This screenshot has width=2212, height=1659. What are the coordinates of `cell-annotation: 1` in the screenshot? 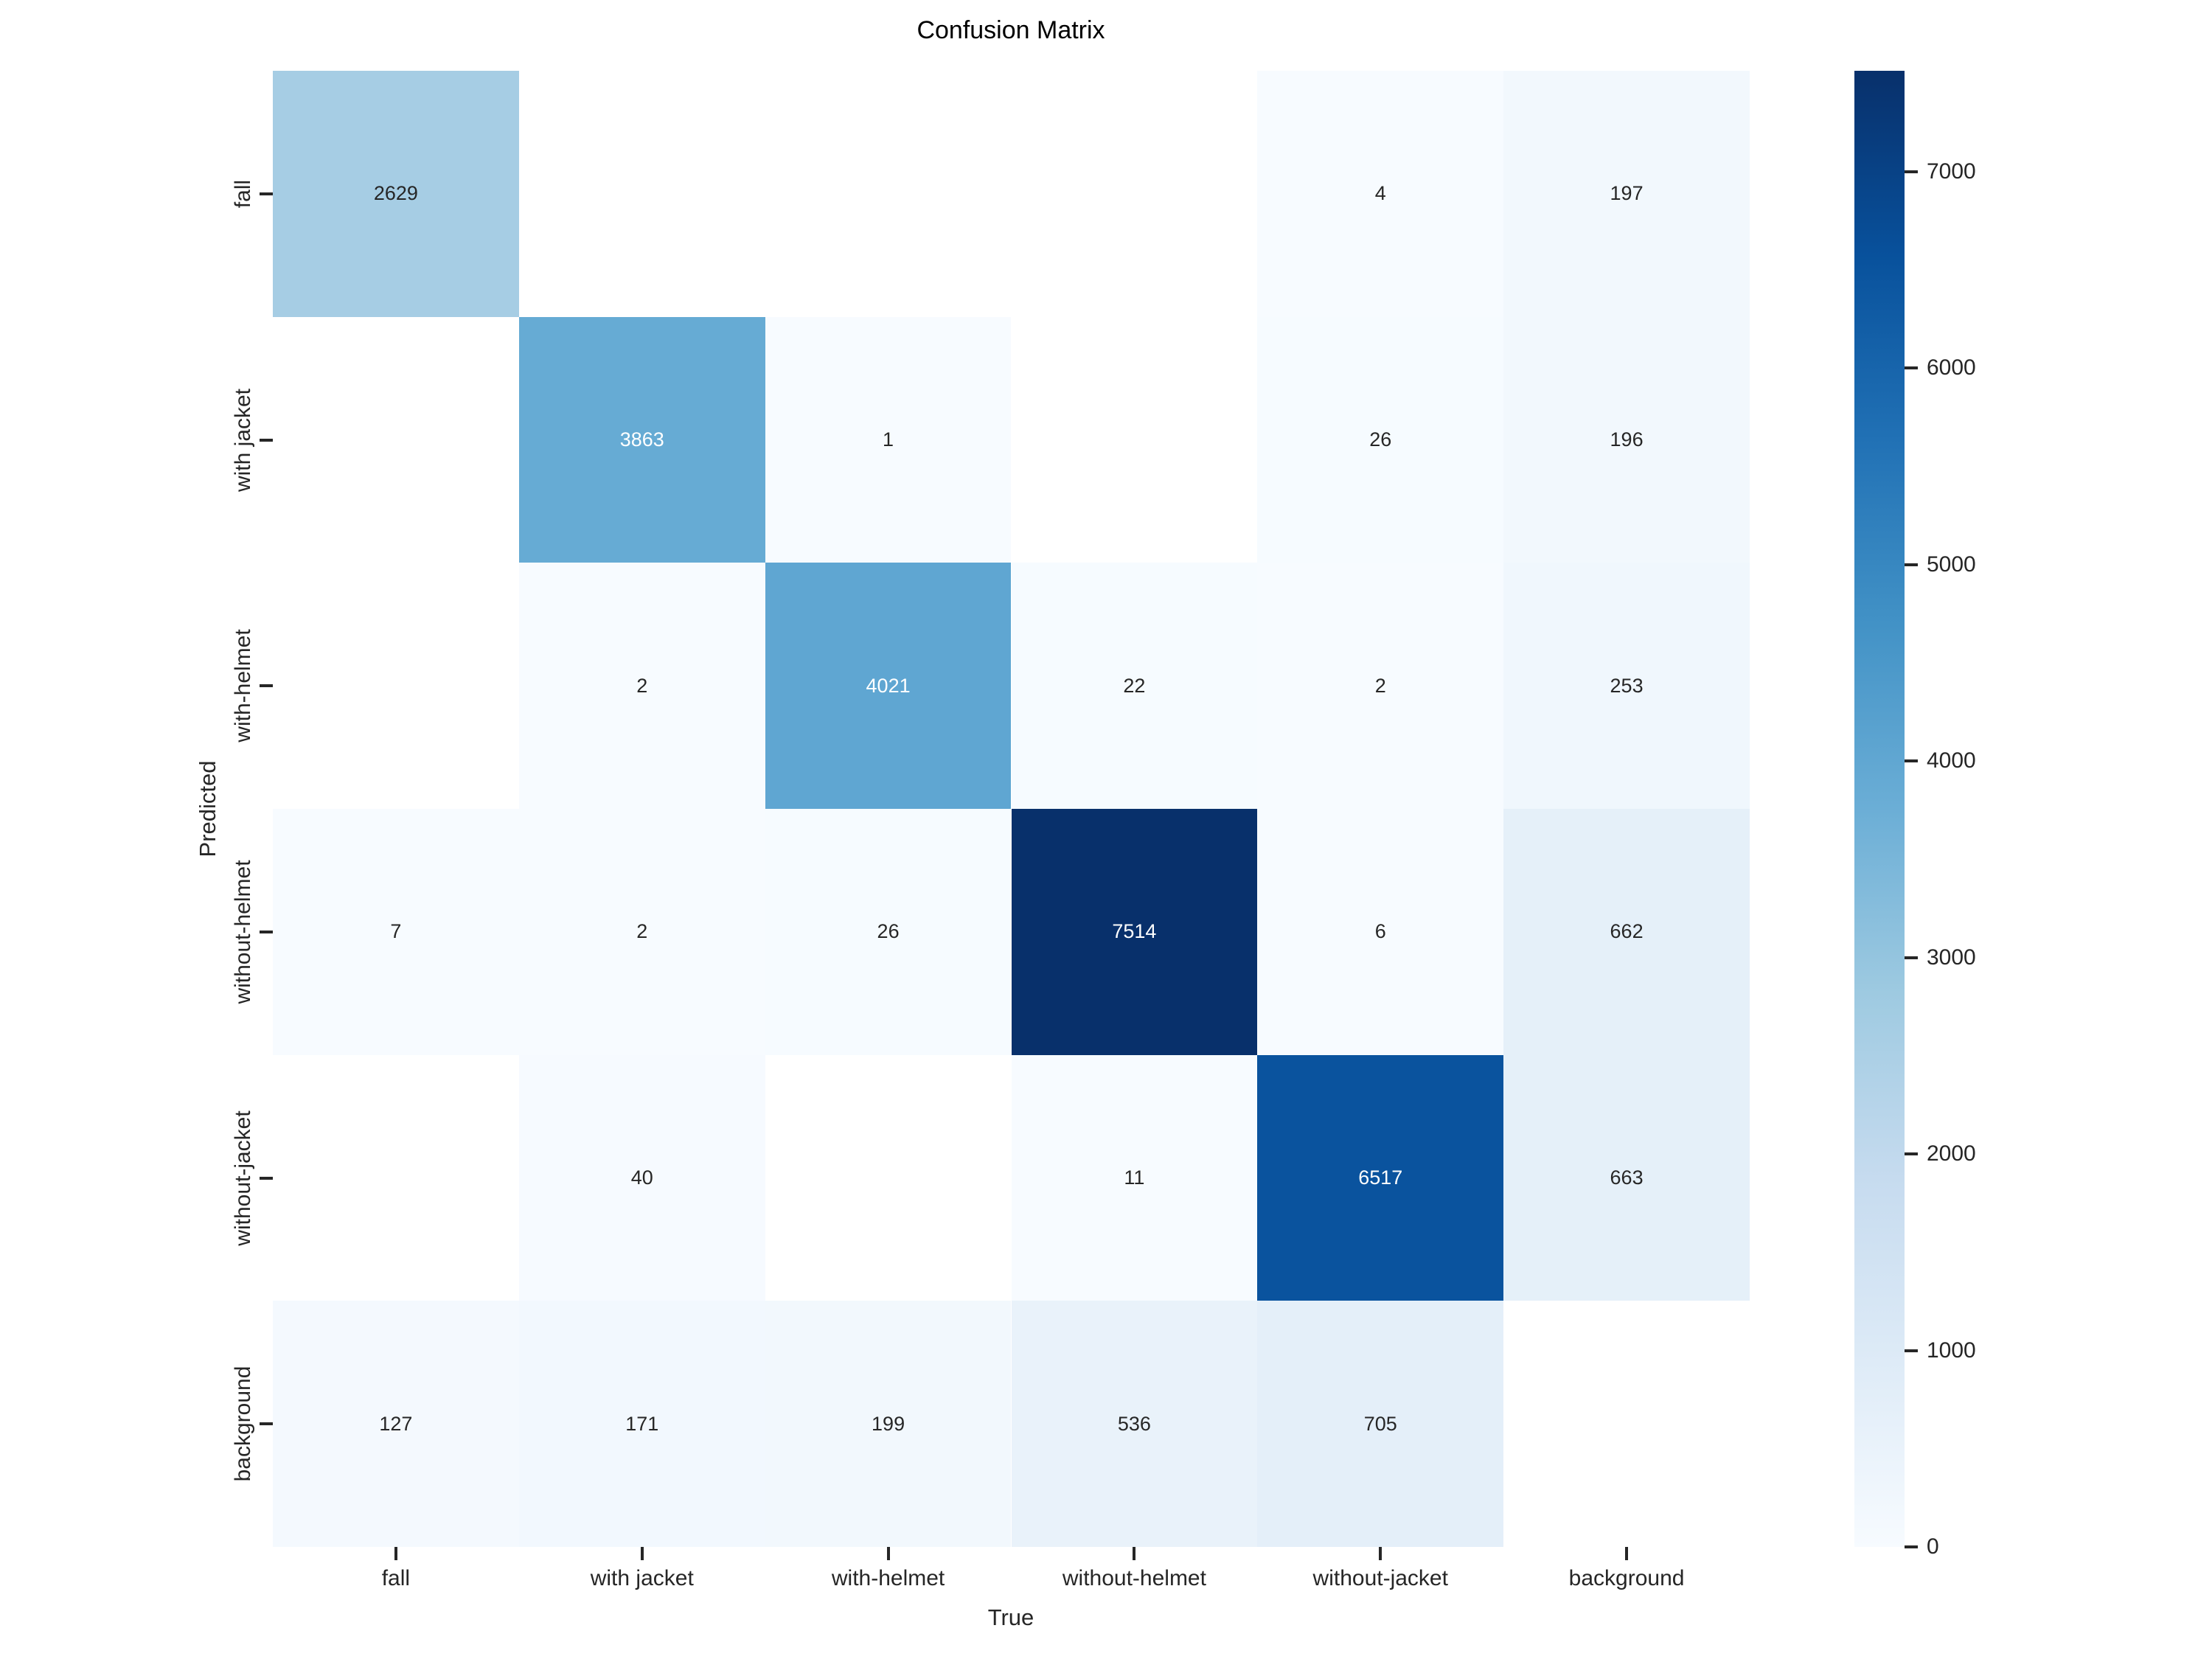 It's located at (888, 439).